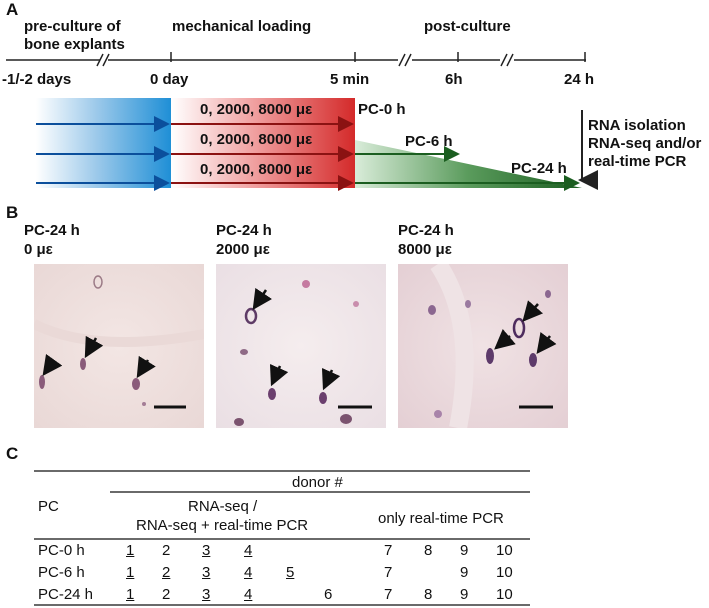 This screenshot has height=608, width=709. Describe the element at coordinates (12, 453) in the screenshot. I see `panel-c-letter: C` at that location.